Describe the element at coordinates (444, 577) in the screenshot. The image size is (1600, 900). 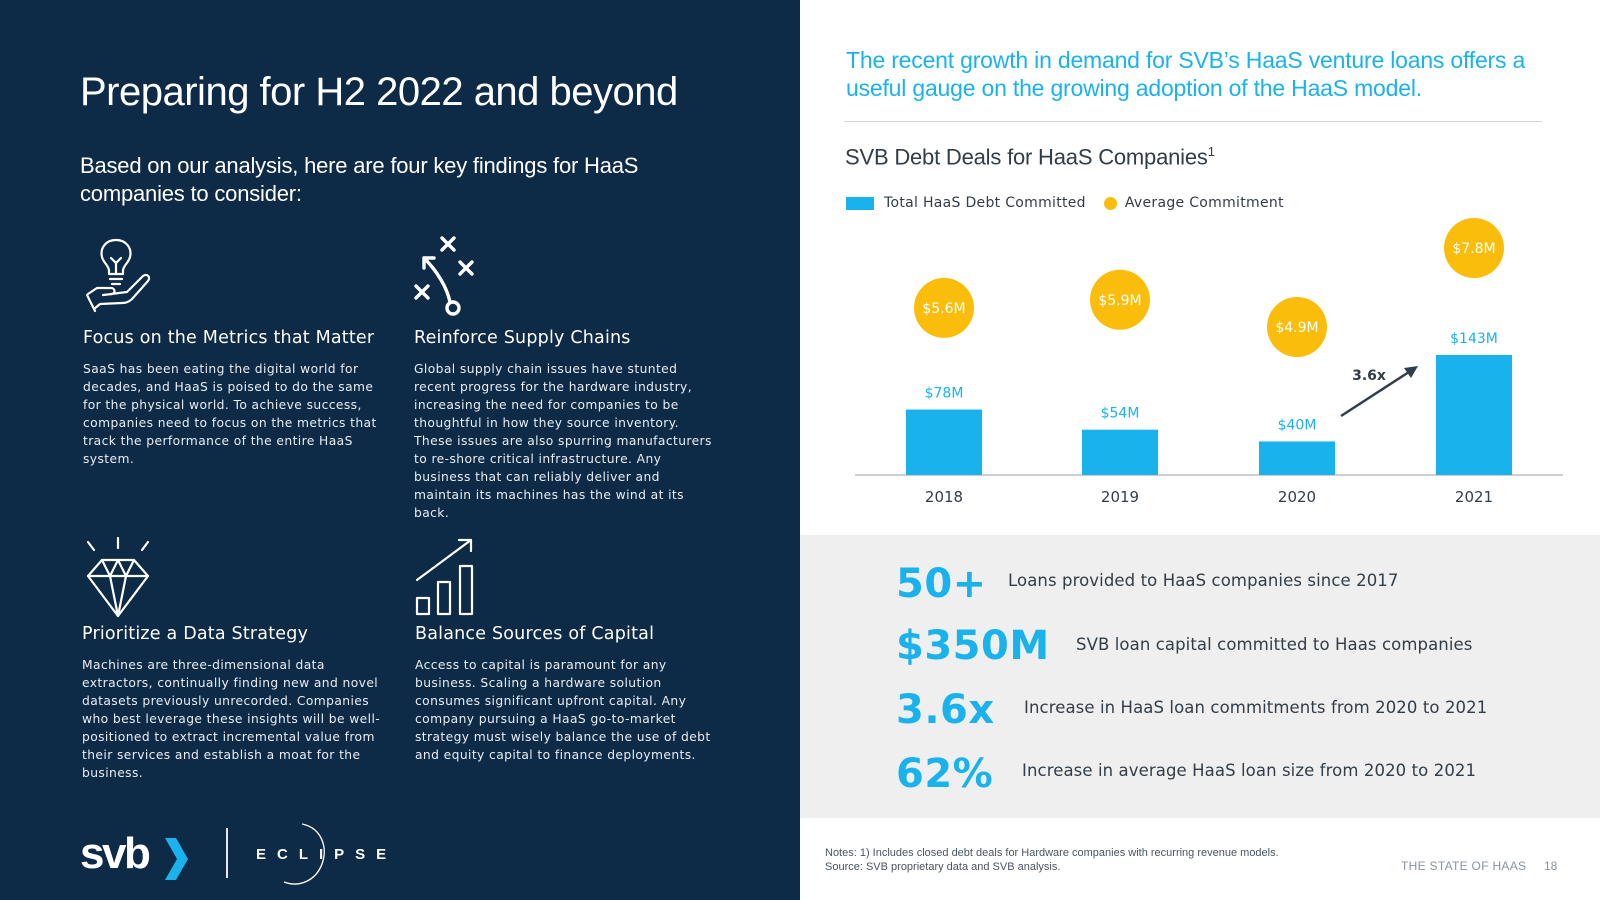
I see `growth-chart-icon` at that location.